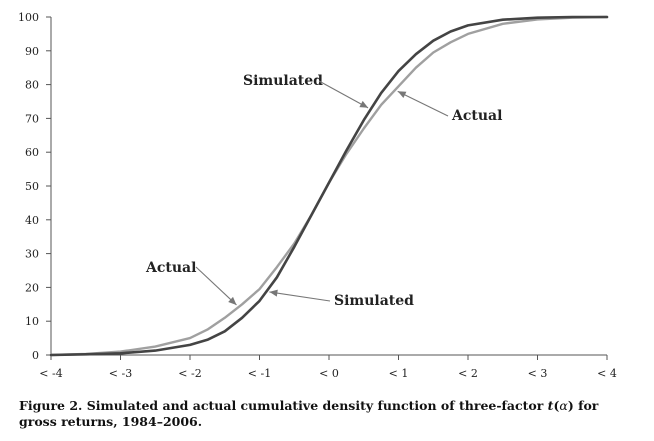 The image size is (654, 441). Describe the element at coordinates (35, 355) in the screenshot. I see `y-tick-label: 0` at that location.